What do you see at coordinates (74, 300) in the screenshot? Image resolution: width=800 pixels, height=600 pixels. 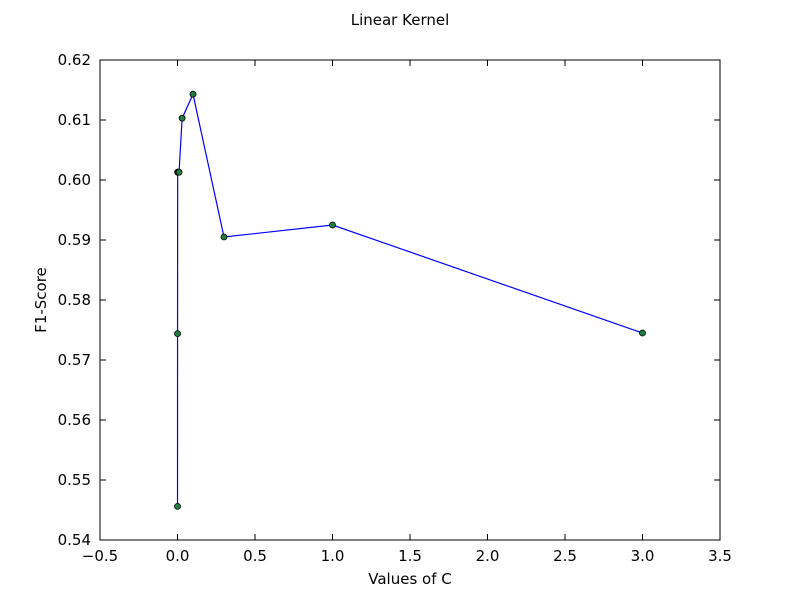 I see `y-tick-label: 0.58` at bounding box center [74, 300].